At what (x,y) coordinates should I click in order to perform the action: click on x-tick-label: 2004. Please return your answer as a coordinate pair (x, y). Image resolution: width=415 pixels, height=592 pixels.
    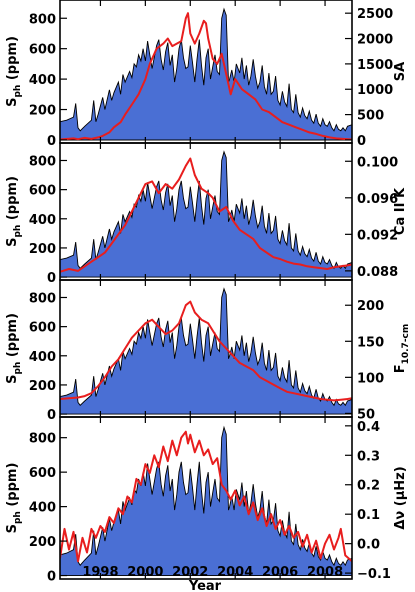
    Looking at the image, I should click on (235, 572).